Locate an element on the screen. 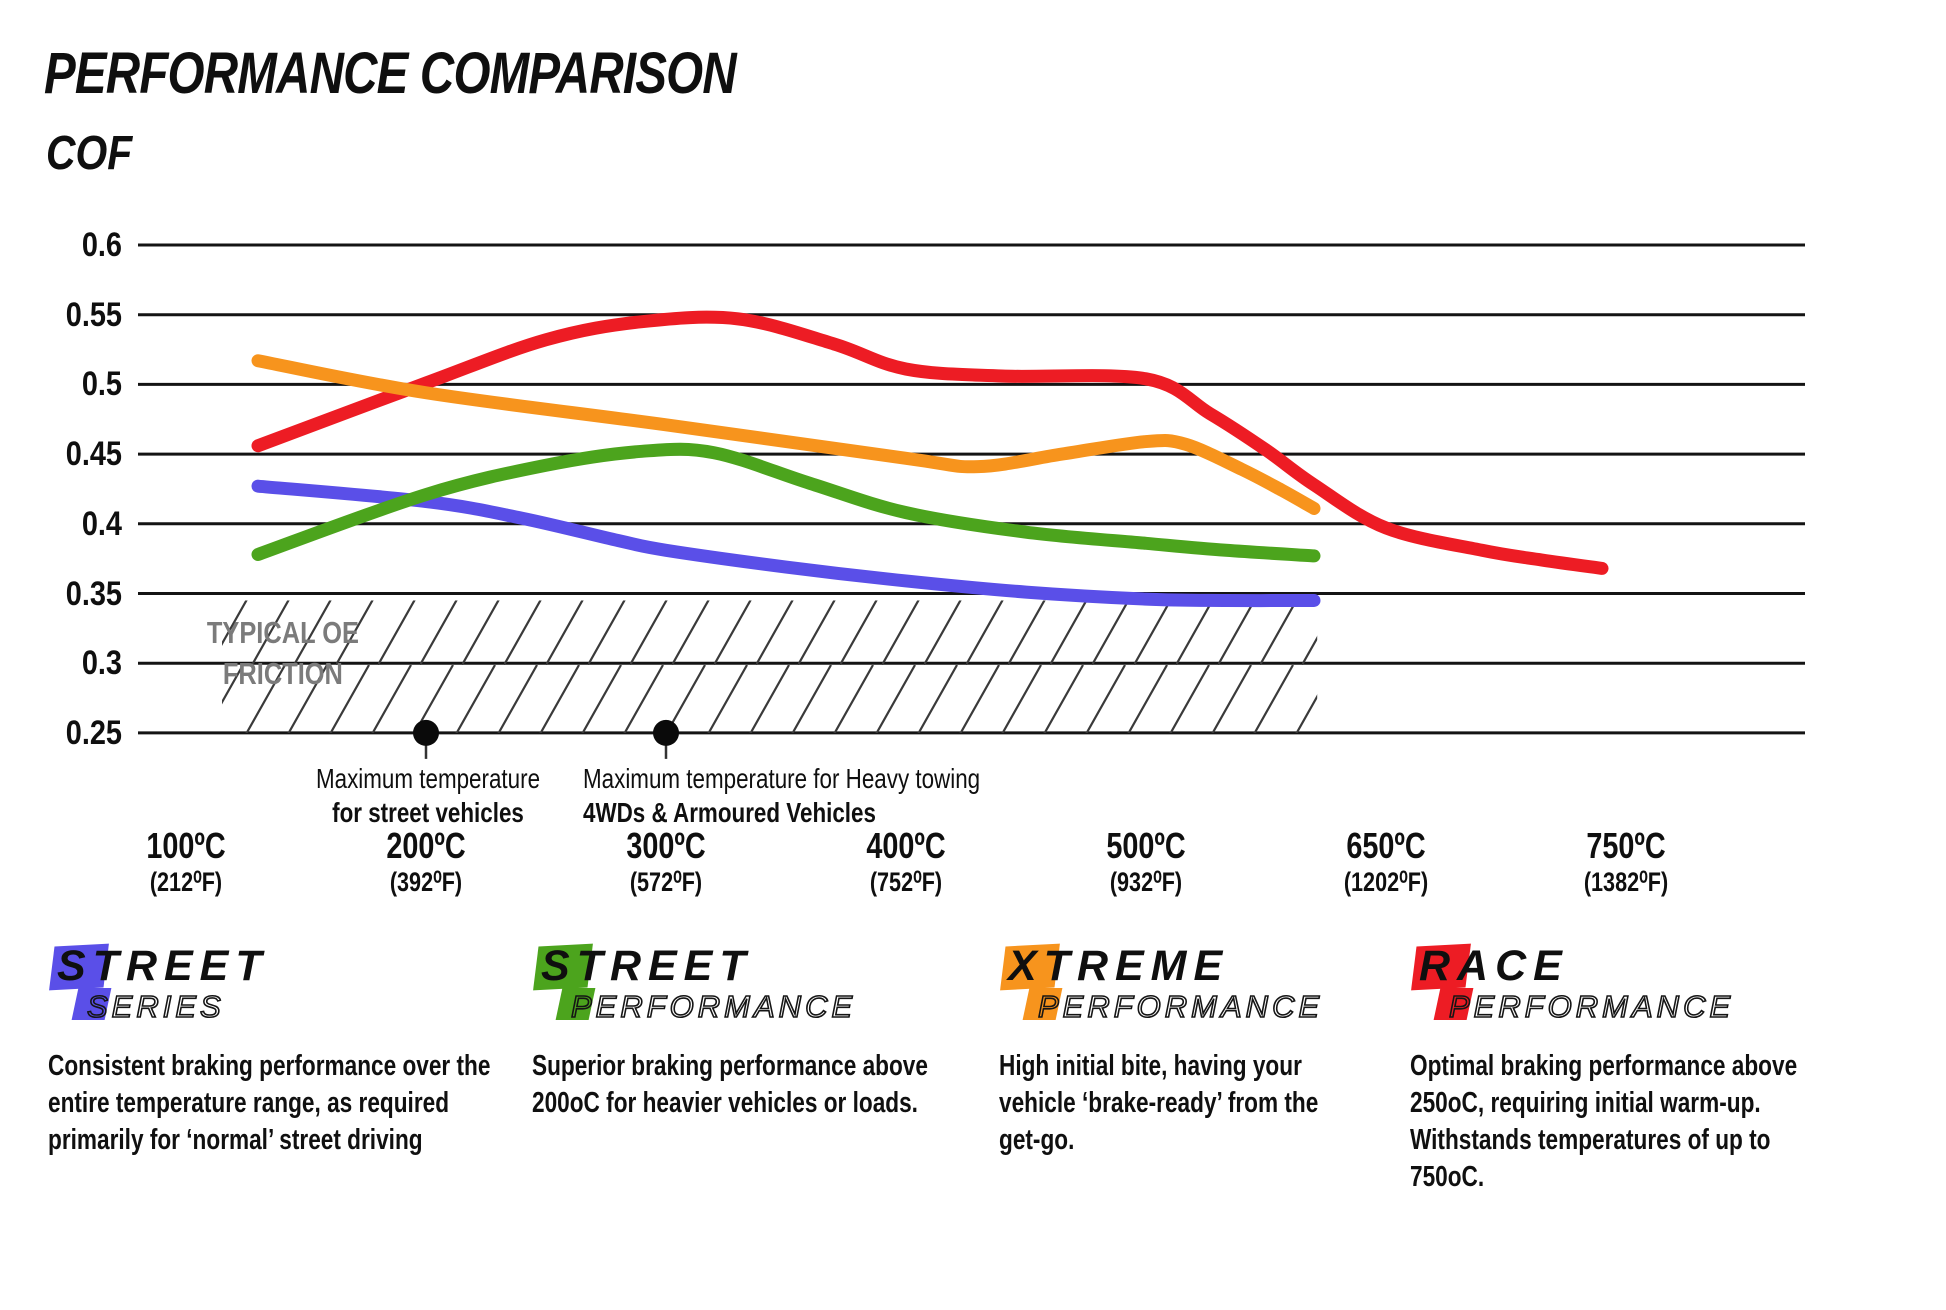 Image resolution: width=1946 pixels, height=1310 pixels. x-tick-fahrenheit: (932⁰F) is located at coordinates (1146, 882).